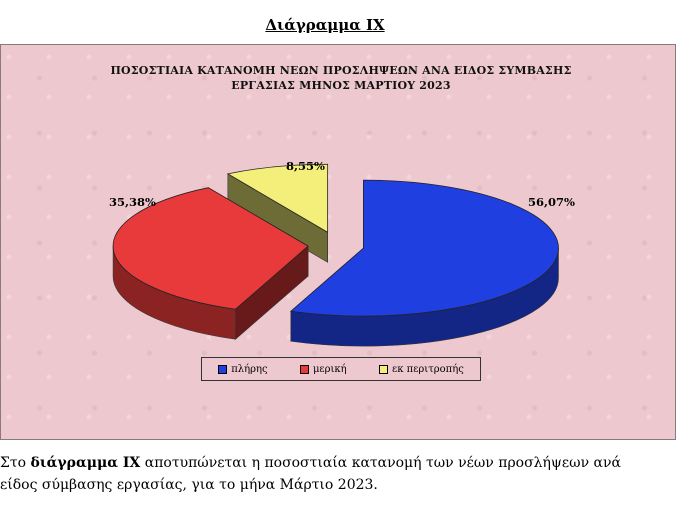 The width and height of the screenshot is (690, 507). I want to click on legend: πλήρης μερική εκ περιτροπής, so click(341, 369).